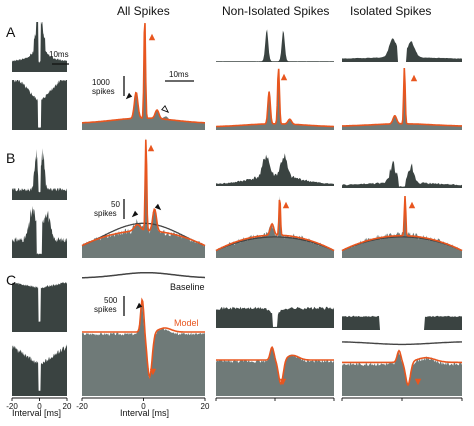 This screenshot has width=474, height=426. I want to click on mini-hist-c-bottom, so click(39, 370).